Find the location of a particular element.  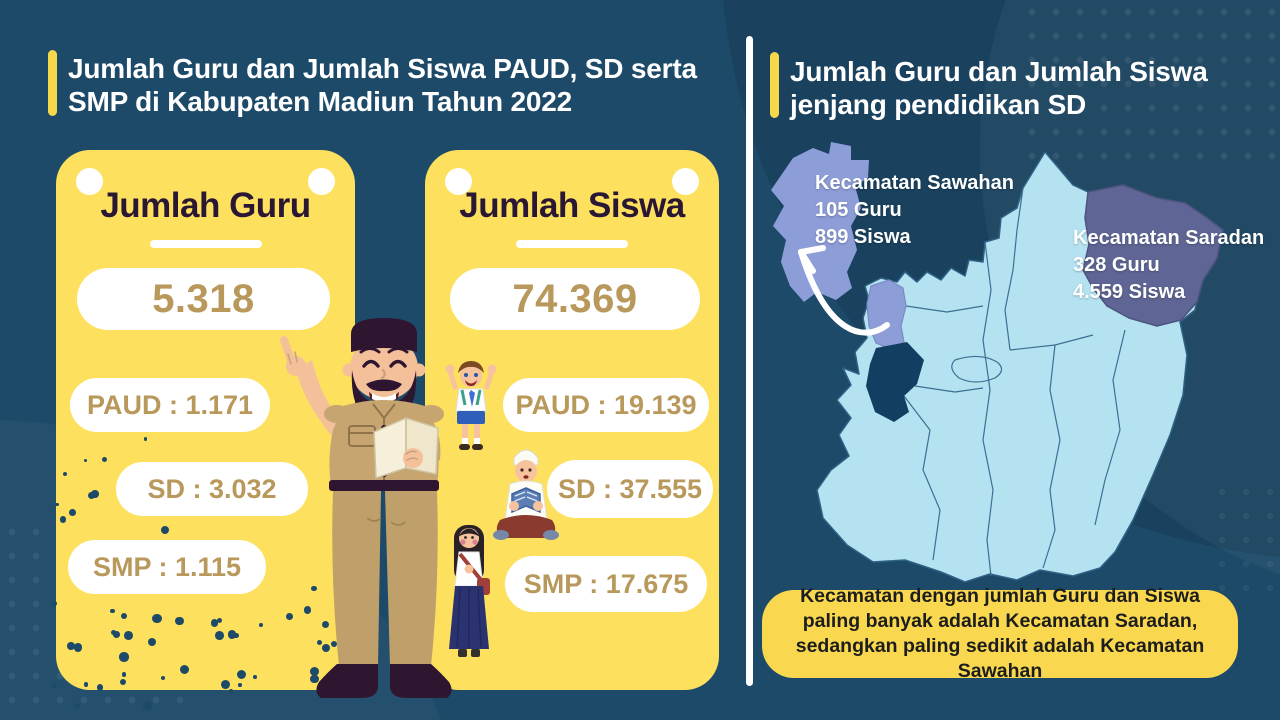

saradan-callout: Kecamatan Saradan 328 Guru 4.559 Siswa is located at coordinates (1168, 265).